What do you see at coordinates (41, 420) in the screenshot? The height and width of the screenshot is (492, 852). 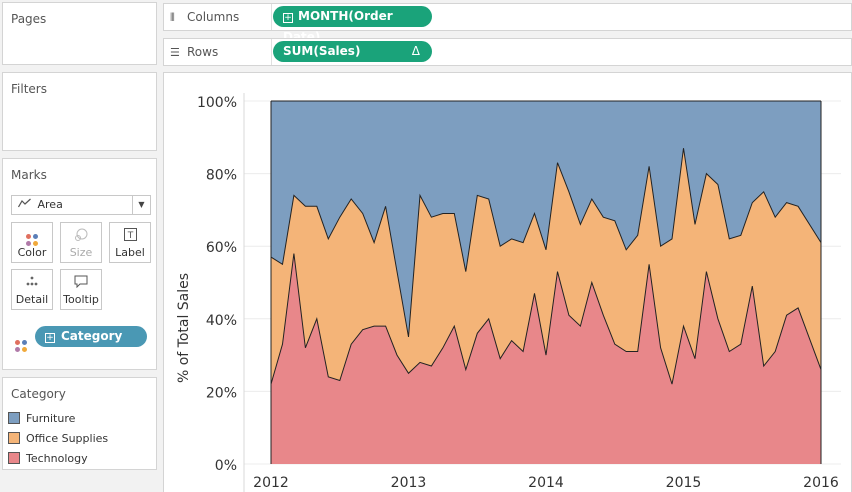 I see `legend-item-furniture: Furniture` at bounding box center [41, 420].